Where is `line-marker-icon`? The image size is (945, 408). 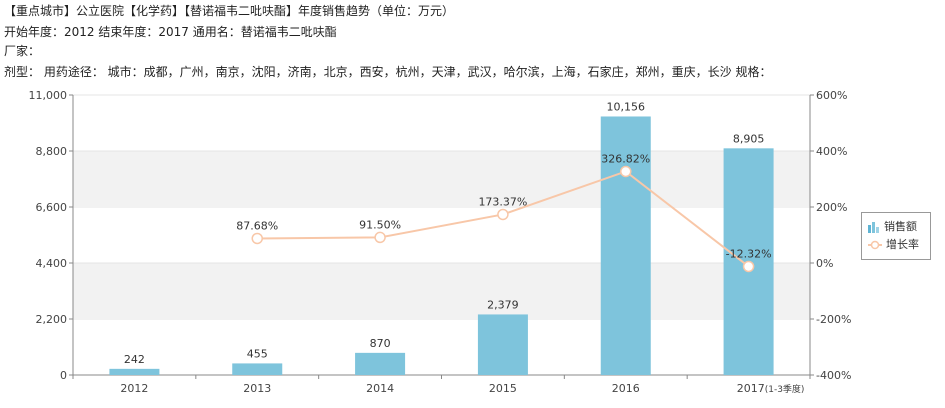 line-marker-icon is located at coordinates (875, 245).